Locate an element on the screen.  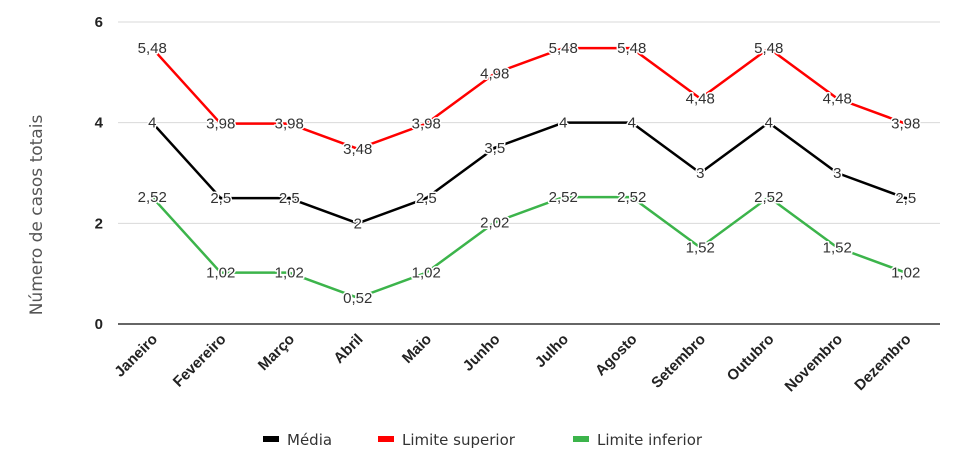
y-tick-label: 2 is located at coordinates (99, 223).